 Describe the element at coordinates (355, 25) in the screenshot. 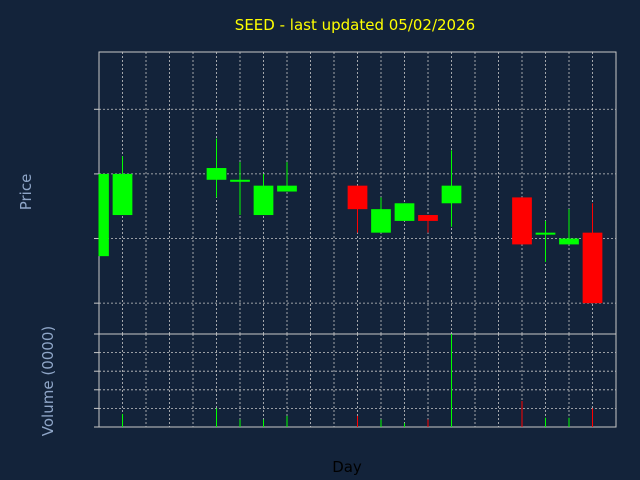

I see `chart-title: SEED - last updated 05/02/2026` at that location.